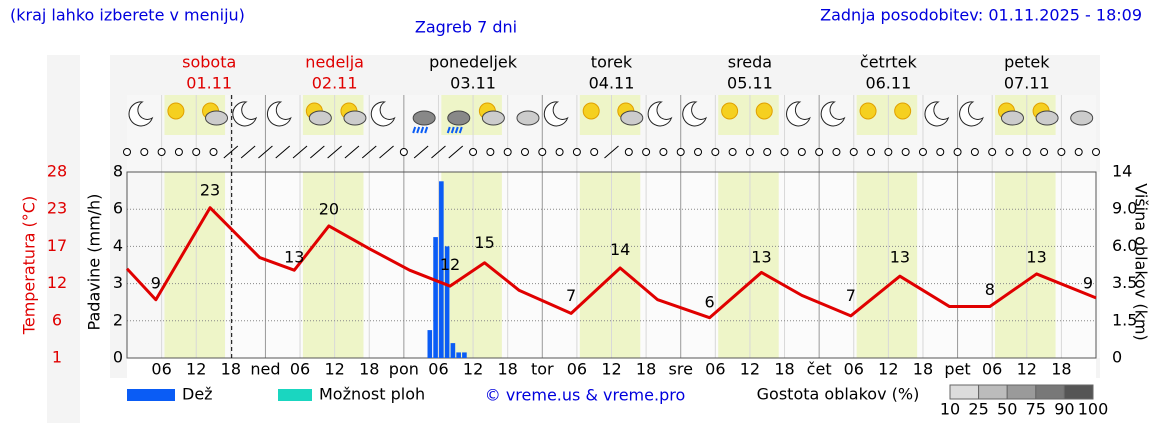  Describe the element at coordinates (118, 245) in the screenshot. I see `rain-tick-label: 4` at that location.